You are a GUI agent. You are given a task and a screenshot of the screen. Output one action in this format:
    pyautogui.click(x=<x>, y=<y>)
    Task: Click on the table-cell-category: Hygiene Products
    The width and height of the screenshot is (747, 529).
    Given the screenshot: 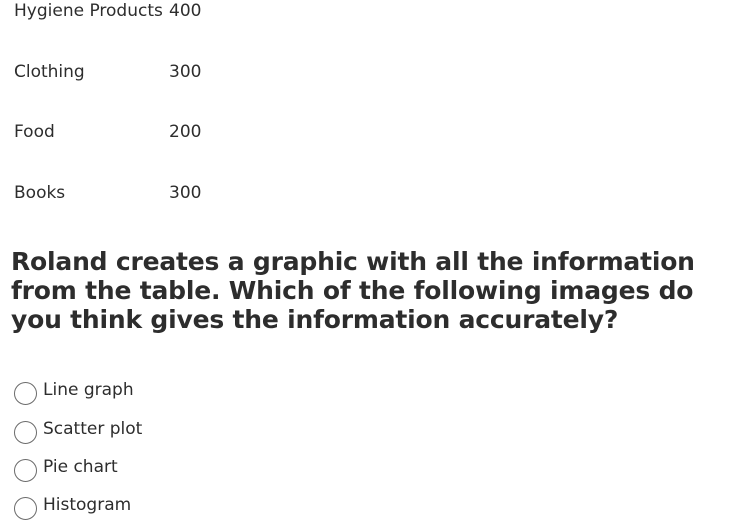 What is the action you would take?
    pyautogui.click(x=88, y=11)
    